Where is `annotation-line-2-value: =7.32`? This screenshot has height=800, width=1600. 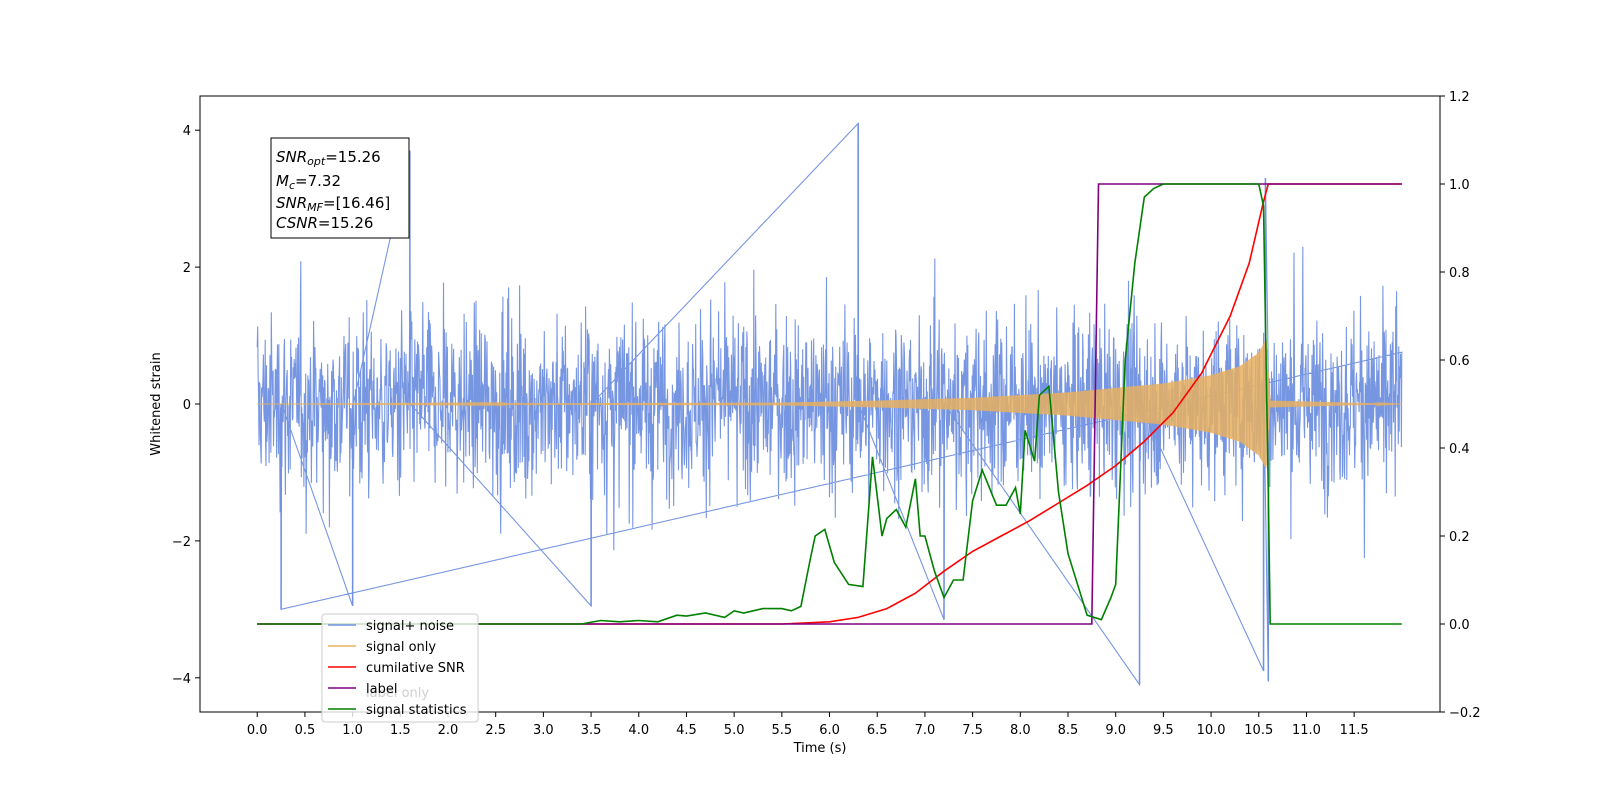
annotation-line-2-value: =7.32 is located at coordinates (318, 181).